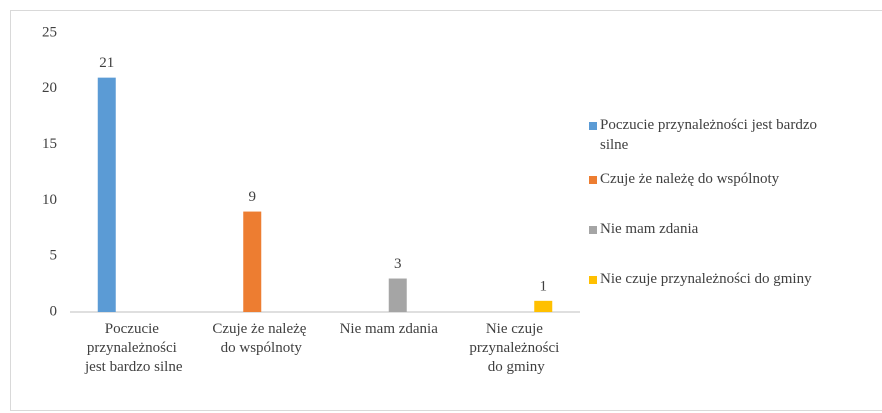 Image resolution: width=882 pixels, height=413 pixels. Describe the element at coordinates (106, 63) in the screenshot. I see `data-label: 21` at that location.